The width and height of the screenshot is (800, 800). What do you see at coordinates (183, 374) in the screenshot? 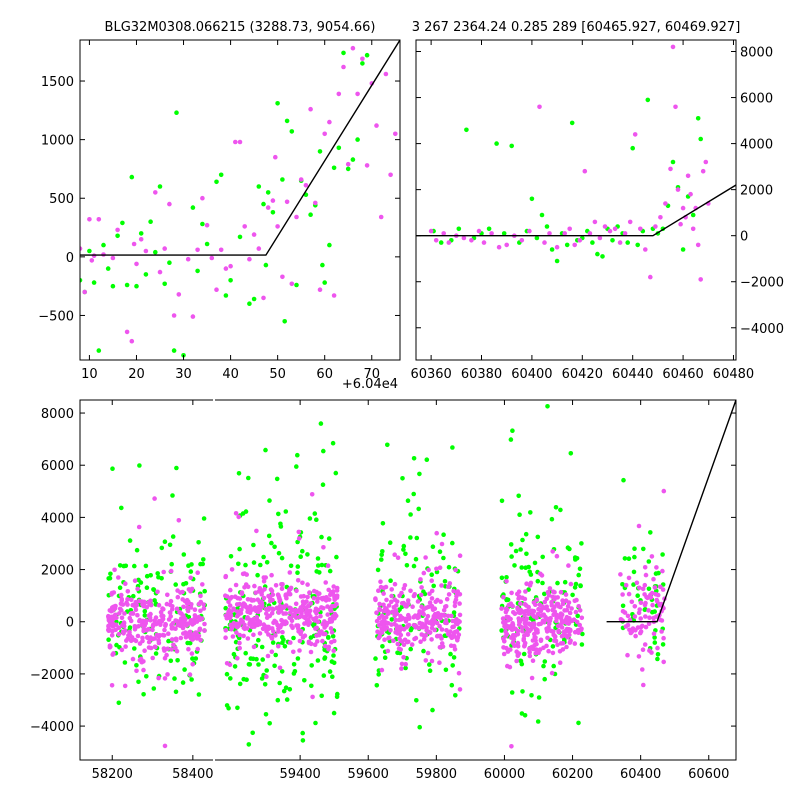
I see `x-tick-label: 30` at bounding box center [183, 374].